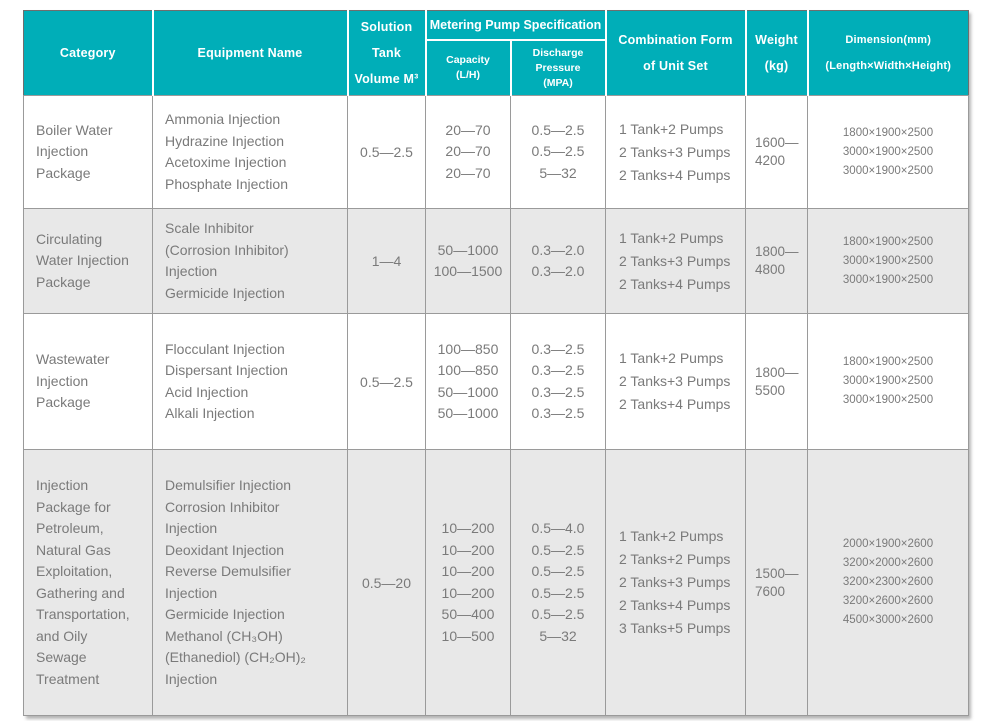 This screenshot has height=721, width=982. Describe the element at coordinates (386, 582) in the screenshot. I see `cell-tank-volume: 0.5—20` at that location.